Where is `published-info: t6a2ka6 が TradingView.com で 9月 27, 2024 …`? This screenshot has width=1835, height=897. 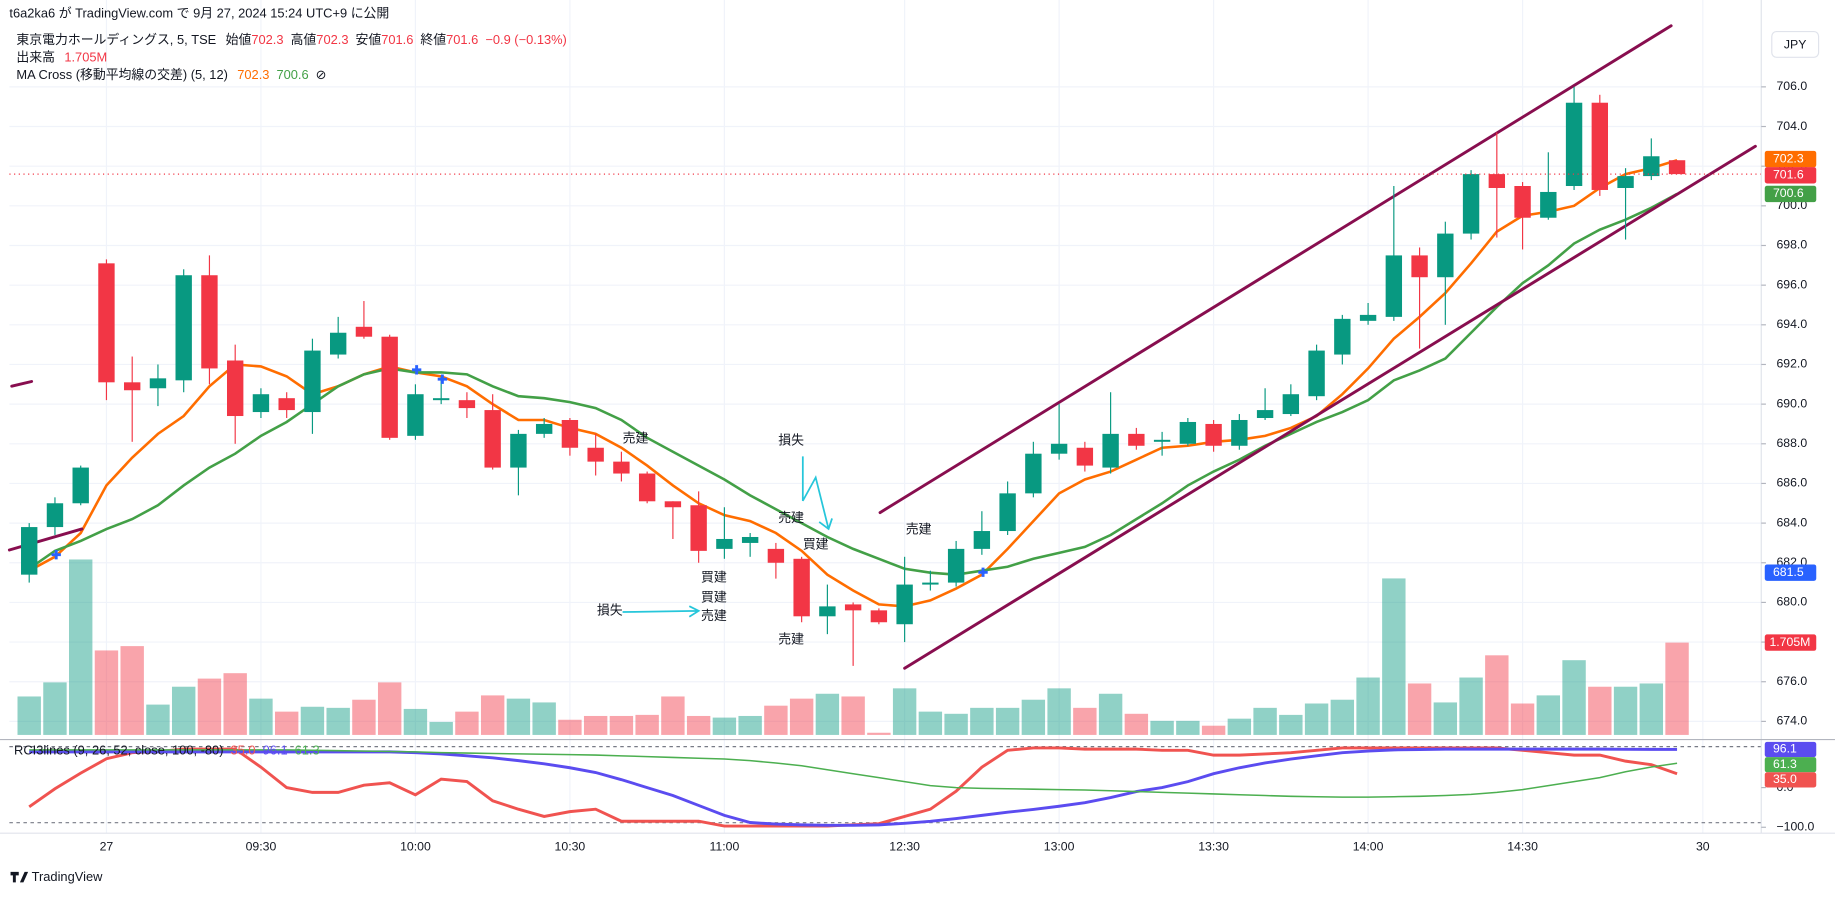
published-info: t6a2ka6 が TradingView.com で 9月 27, 2024 … is located at coordinates (199, 12).